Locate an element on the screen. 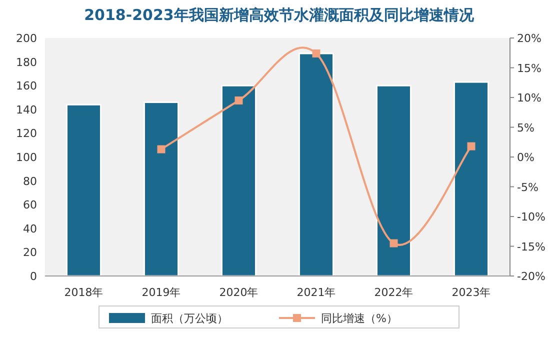 This screenshot has width=558, height=342. x-tick-label: 2021年 is located at coordinates (316, 292).